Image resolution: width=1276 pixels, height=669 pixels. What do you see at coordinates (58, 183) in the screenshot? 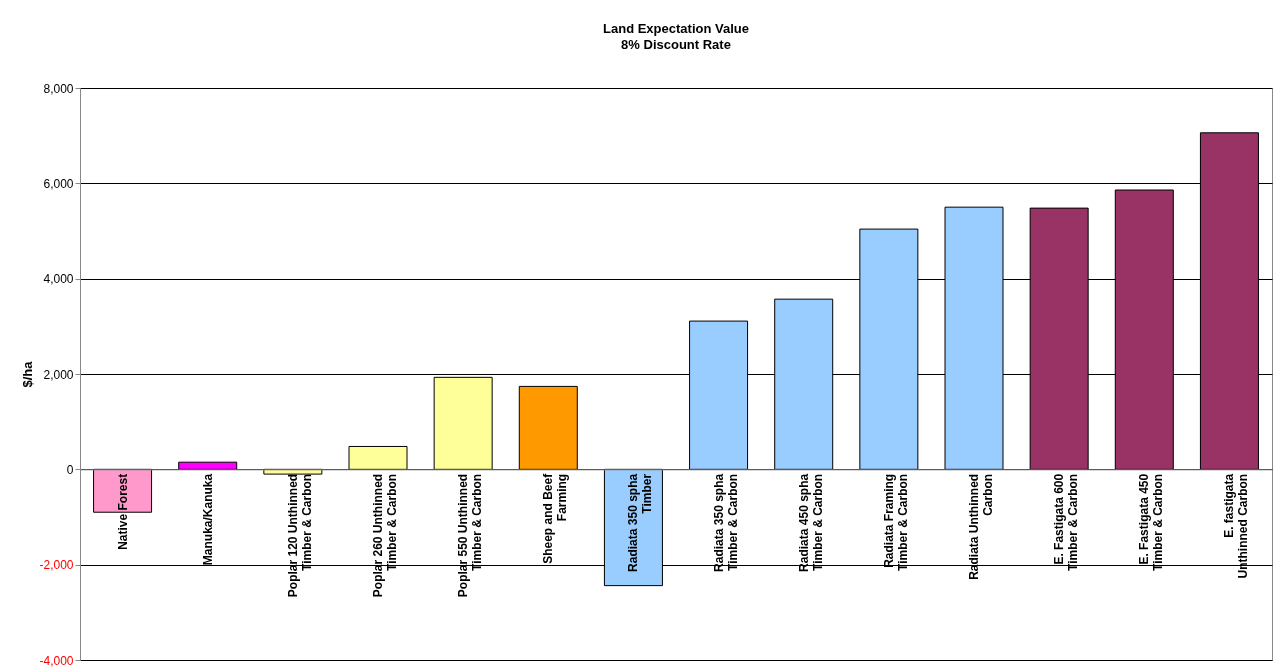
I see `y-tick-label: 6,000` at bounding box center [58, 183].